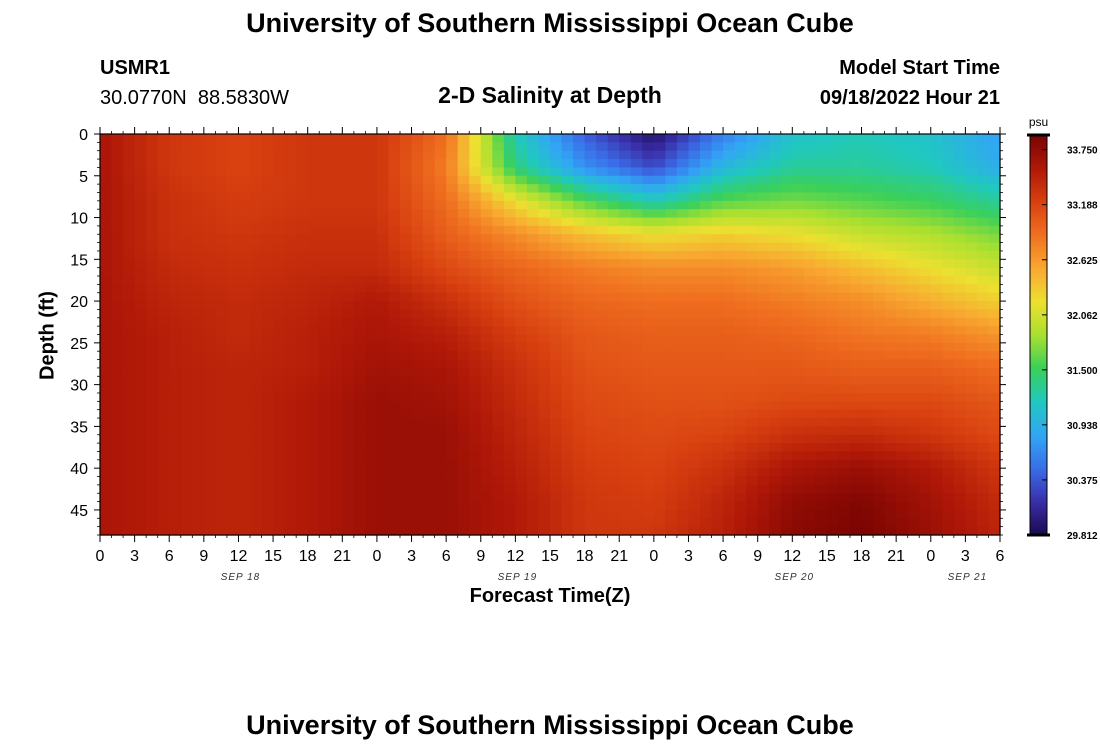 This screenshot has height=750, width=1100. I want to click on y-tick-label: 30, so click(79, 386).